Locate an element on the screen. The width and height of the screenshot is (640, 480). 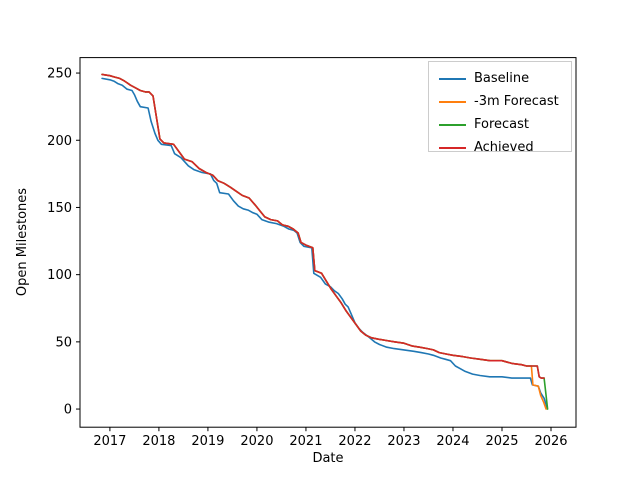
legend-label-achieved: Achieved is located at coordinates (504, 147).